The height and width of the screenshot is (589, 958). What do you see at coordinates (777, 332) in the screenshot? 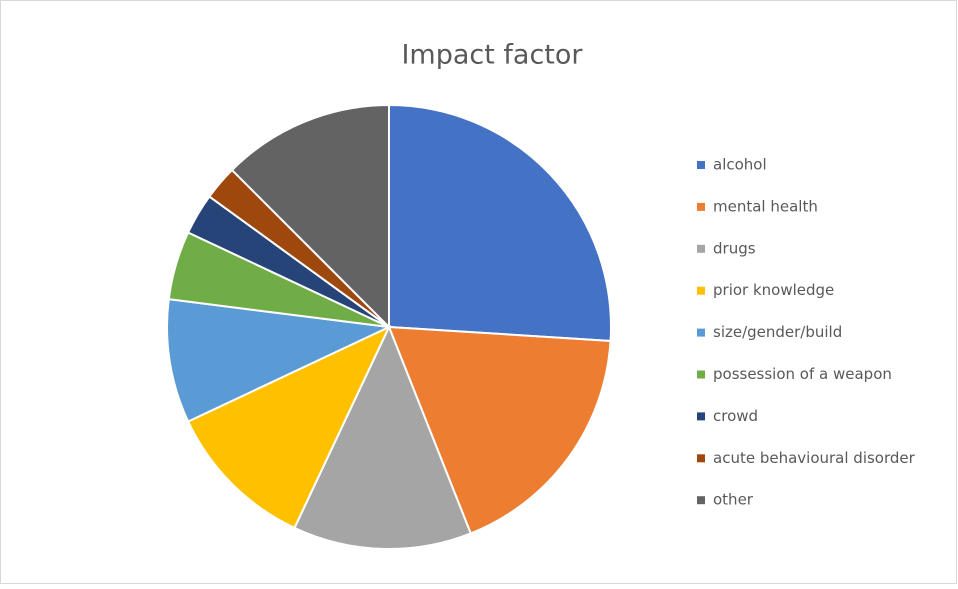
I see `legend-label: size/gender/build` at bounding box center [777, 332].